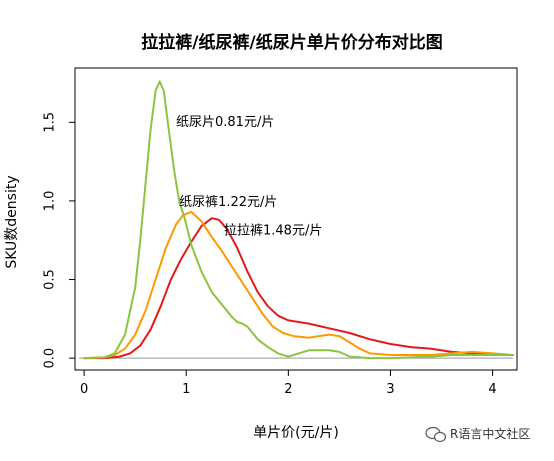 The width and height of the screenshot is (554, 461). What do you see at coordinates (296, 433) in the screenshot?
I see `x-axis-label: 单片价(元/片)` at bounding box center [296, 433].